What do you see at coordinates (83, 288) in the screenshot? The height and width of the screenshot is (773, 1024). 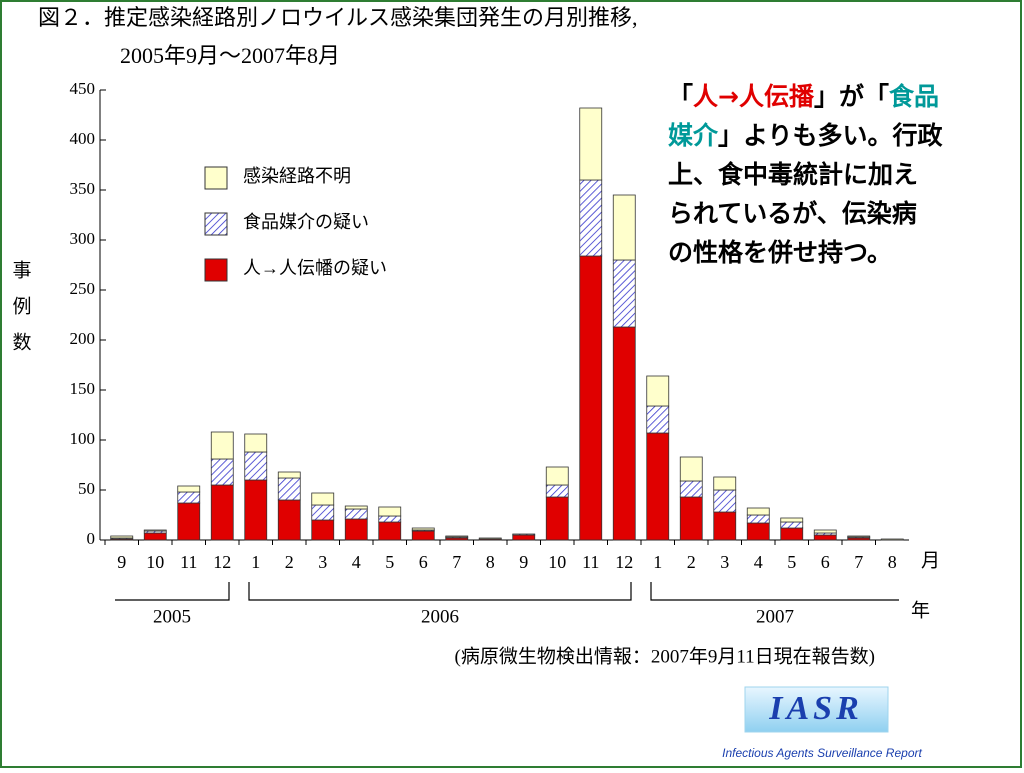 I see `y-tick-label: 250` at bounding box center [83, 288].